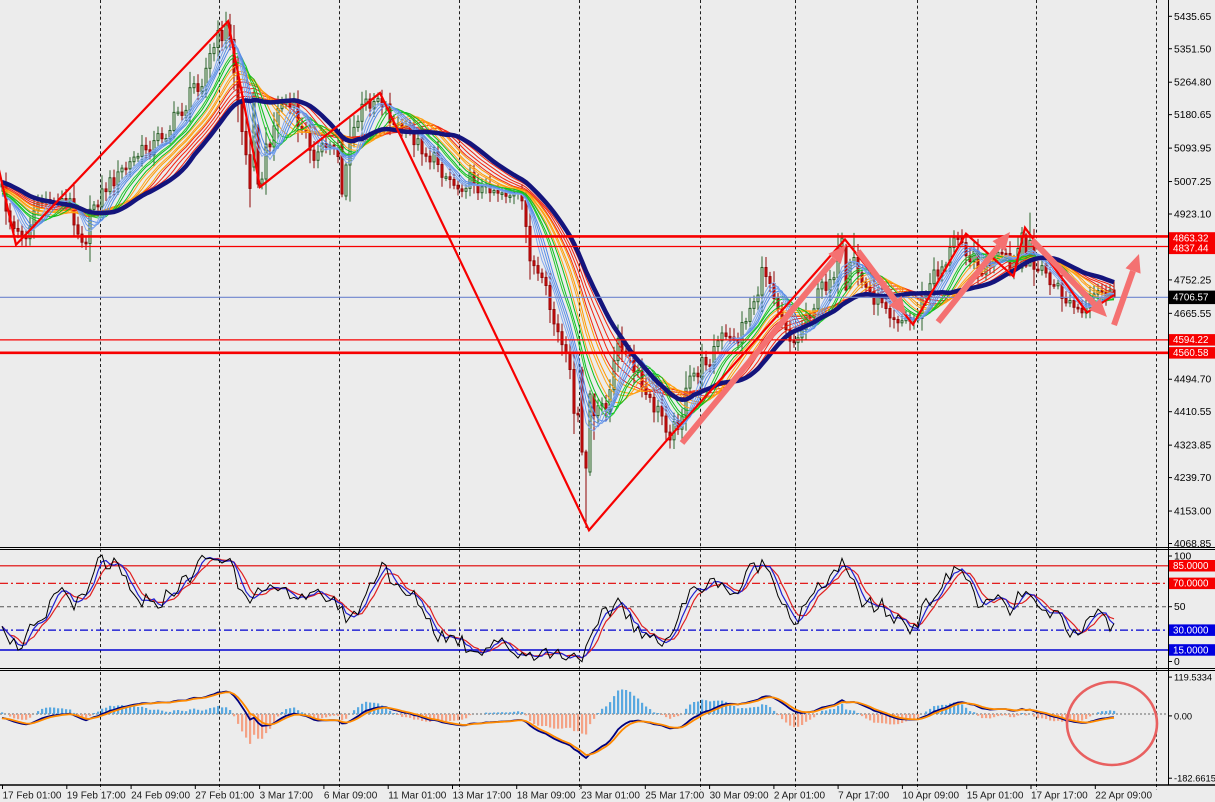 The width and height of the screenshot is (1215, 802). I want to click on svg-text: 22 Apr 09:00, so click(1123, 796).